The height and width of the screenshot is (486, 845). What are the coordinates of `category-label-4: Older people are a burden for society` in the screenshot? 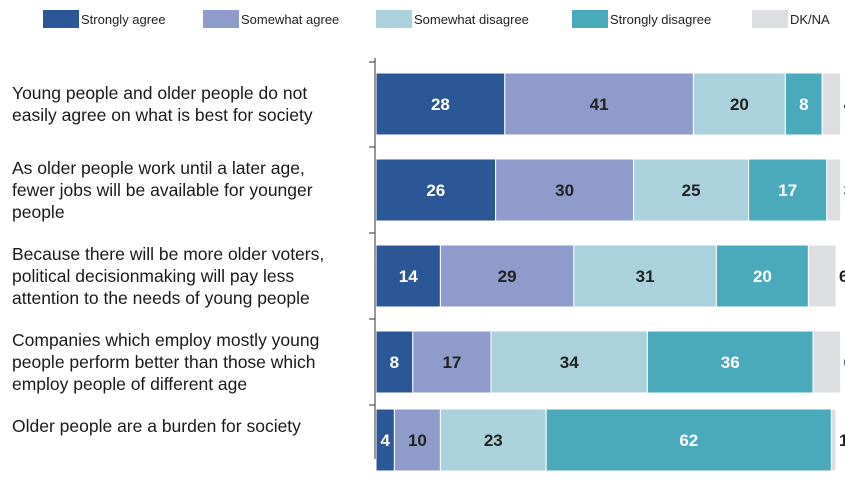 It's located at (156, 426).